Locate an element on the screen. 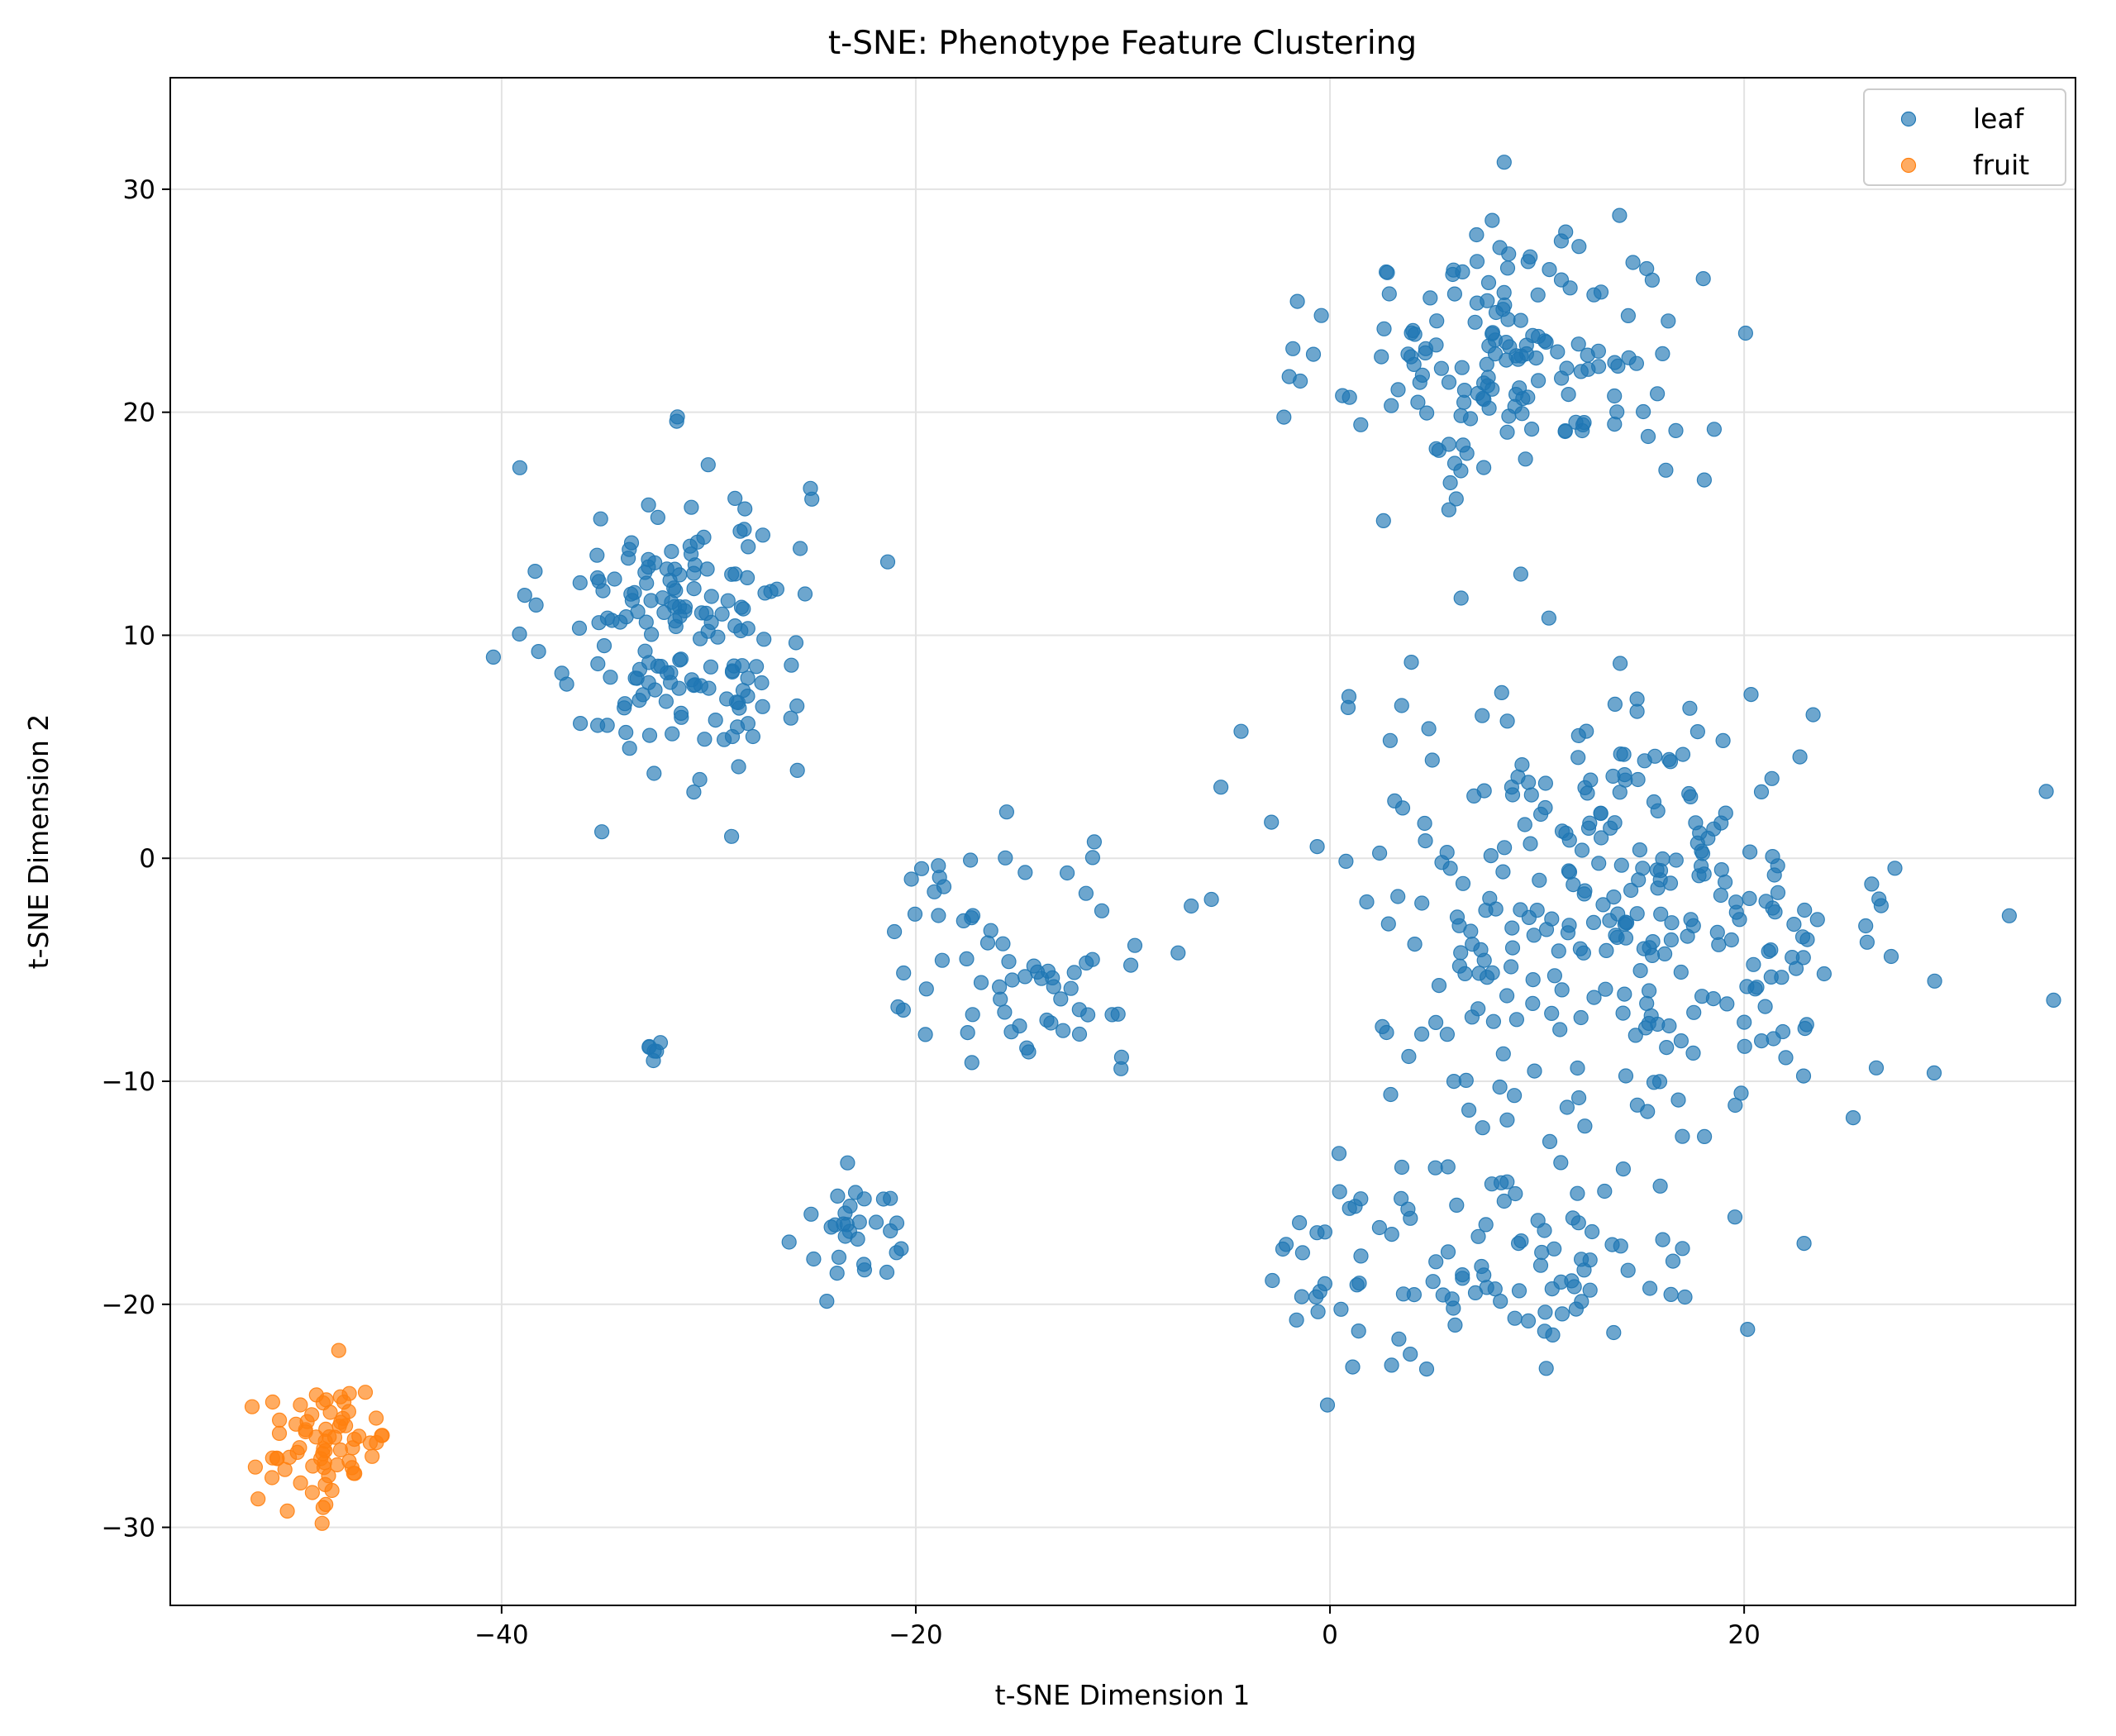  y-tick-label: −10 is located at coordinates (128, 1082).